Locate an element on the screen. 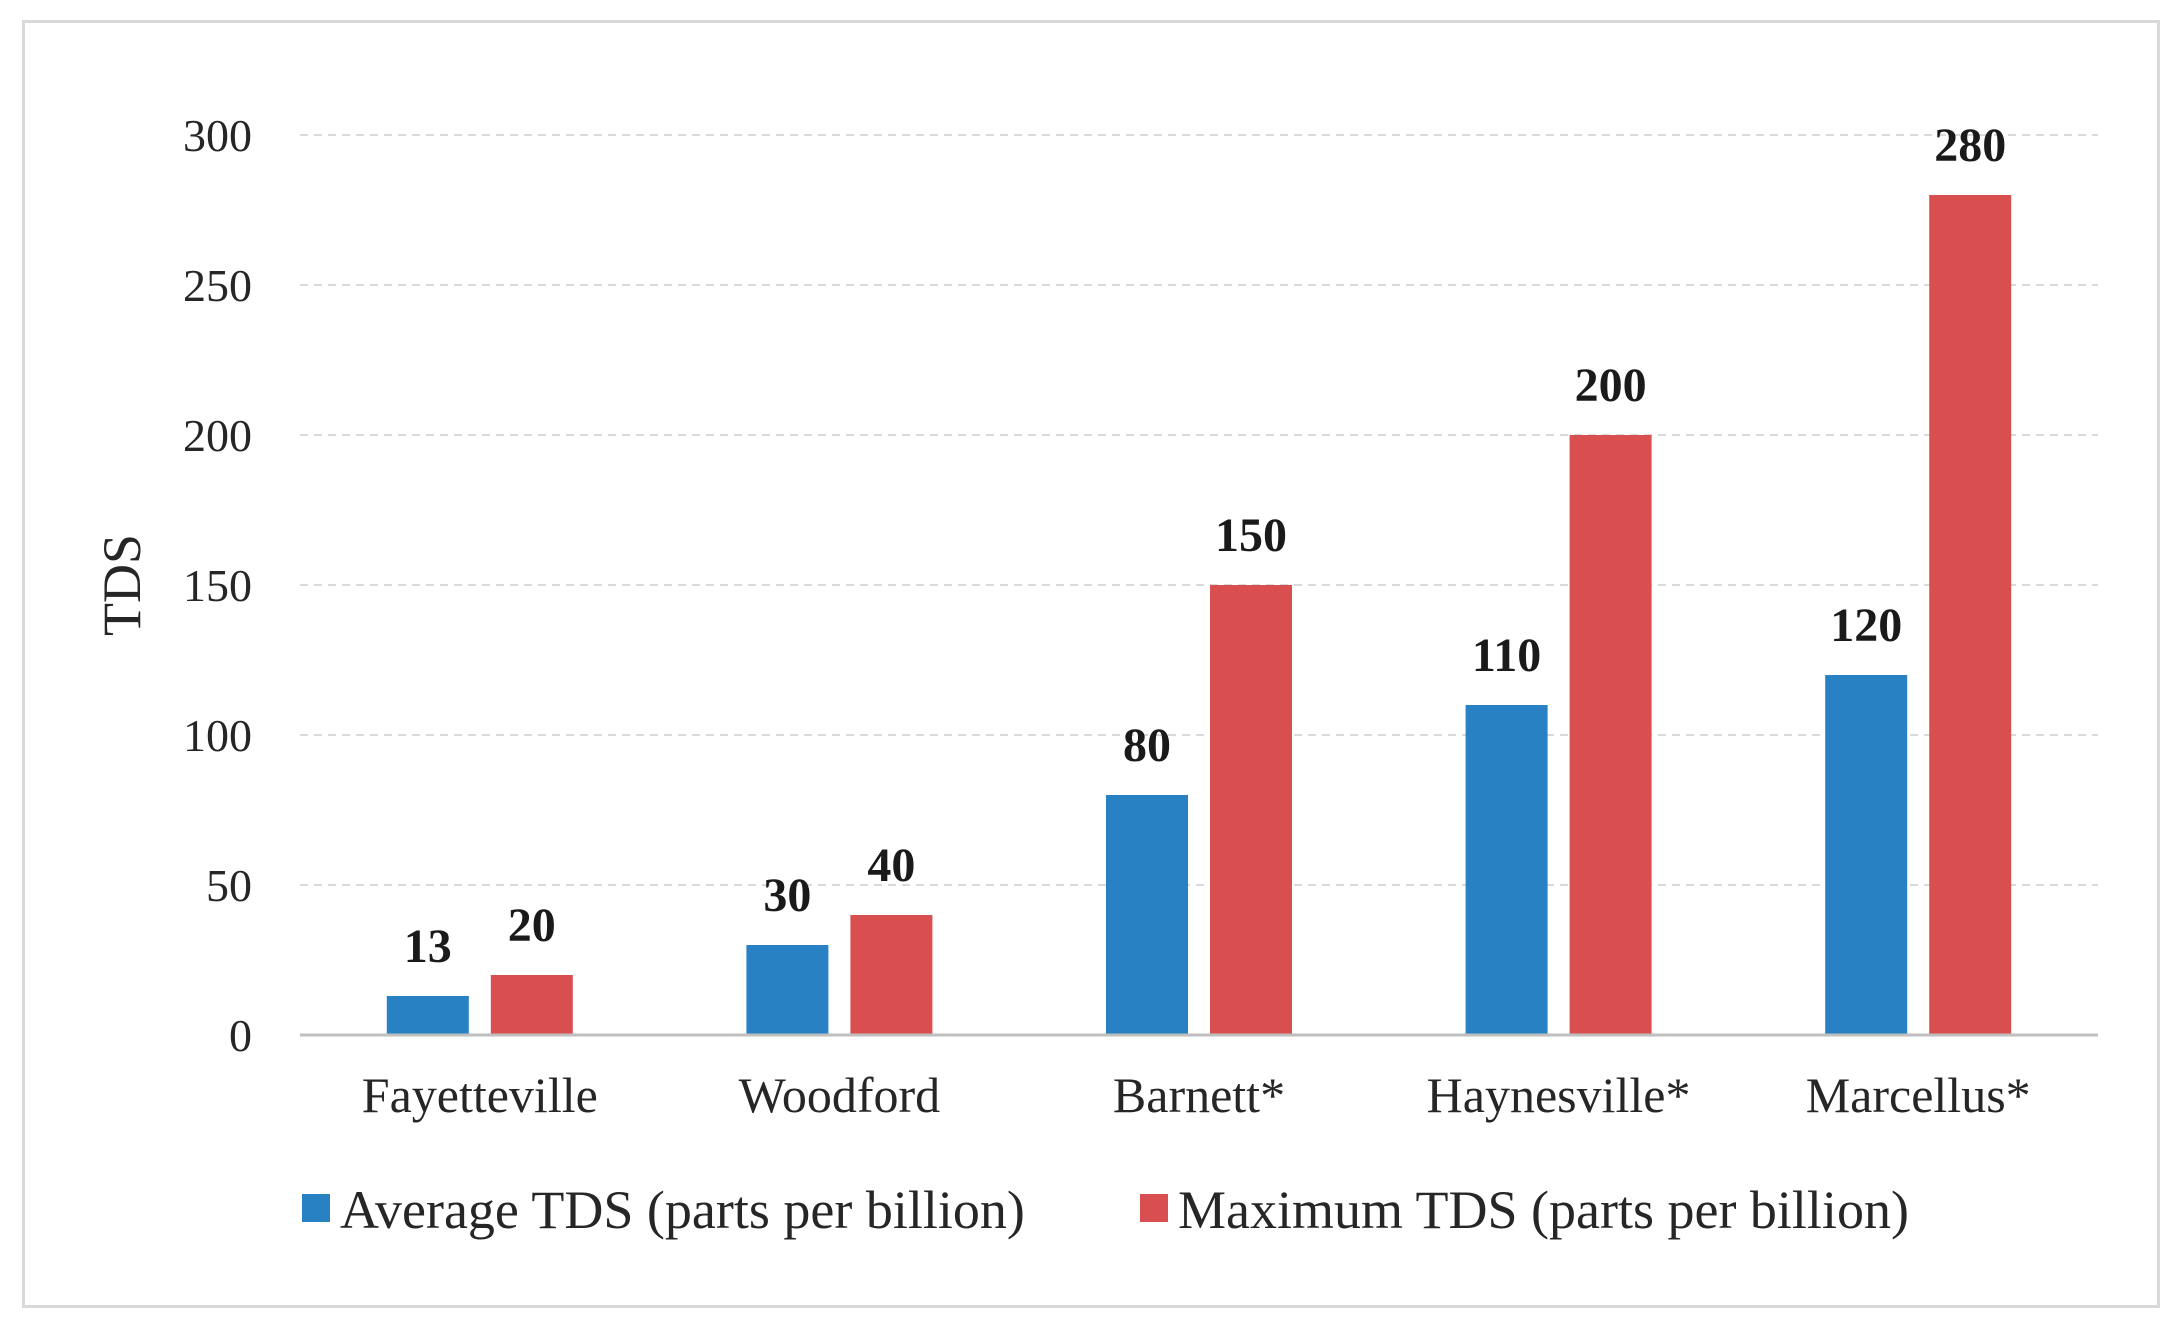  x-category-label: Woodford is located at coordinates (840, 1095).